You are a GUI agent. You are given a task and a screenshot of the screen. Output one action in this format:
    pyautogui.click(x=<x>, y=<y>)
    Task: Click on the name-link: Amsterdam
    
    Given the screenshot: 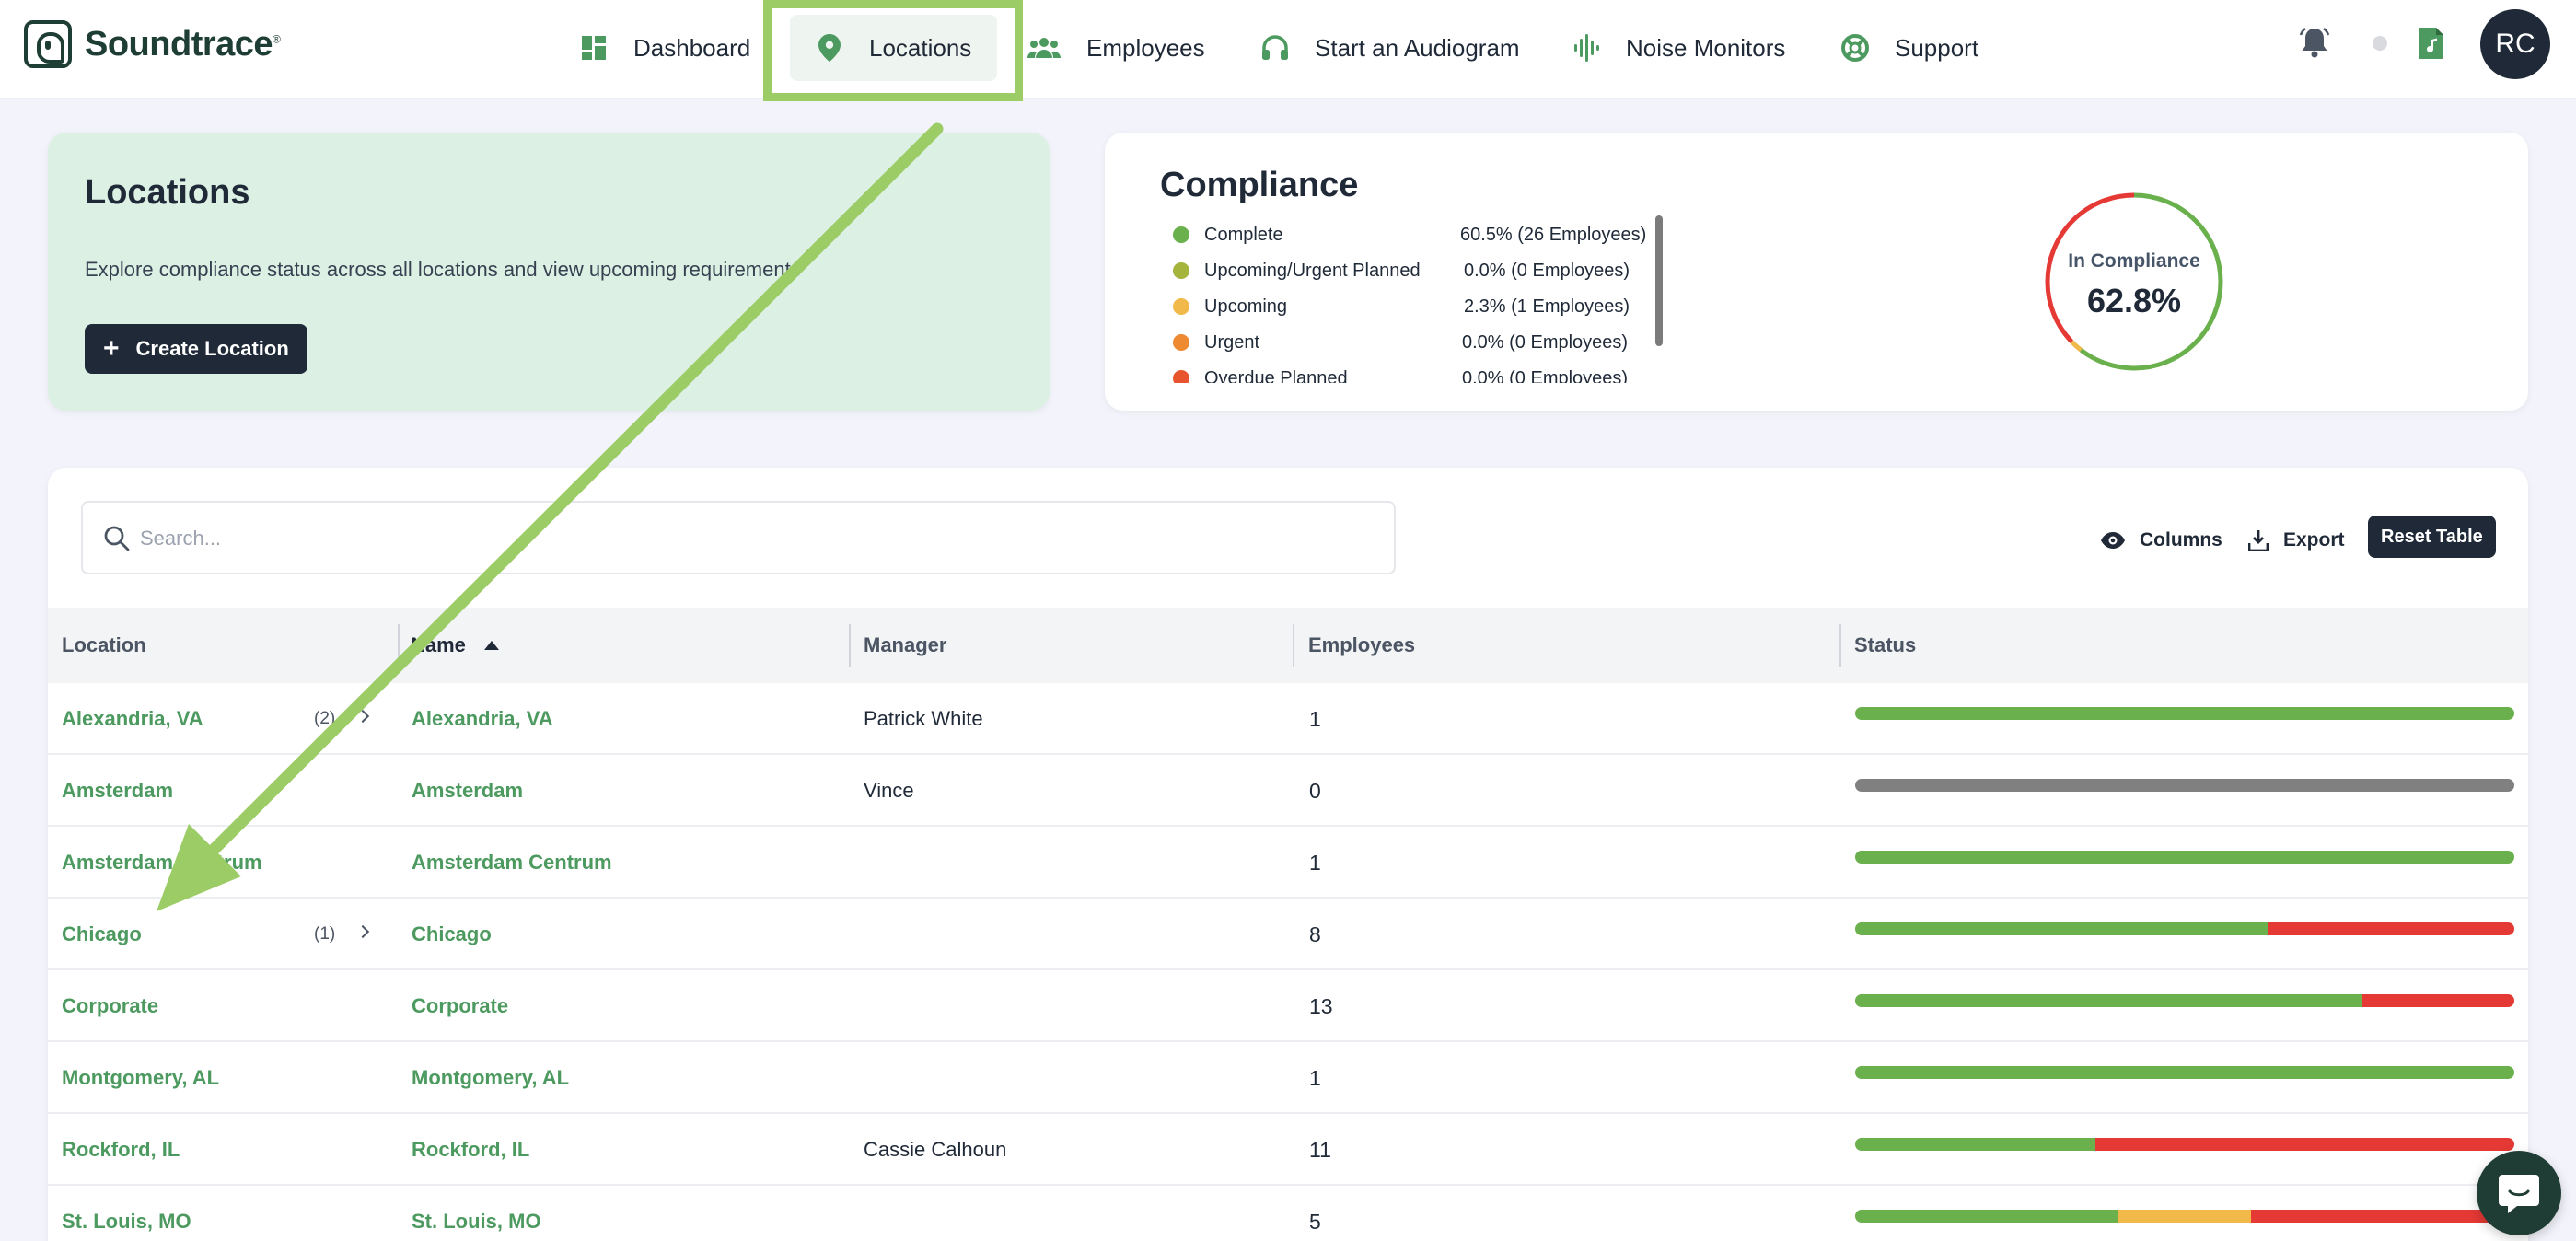 What is the action you would take?
    pyautogui.click(x=468, y=790)
    